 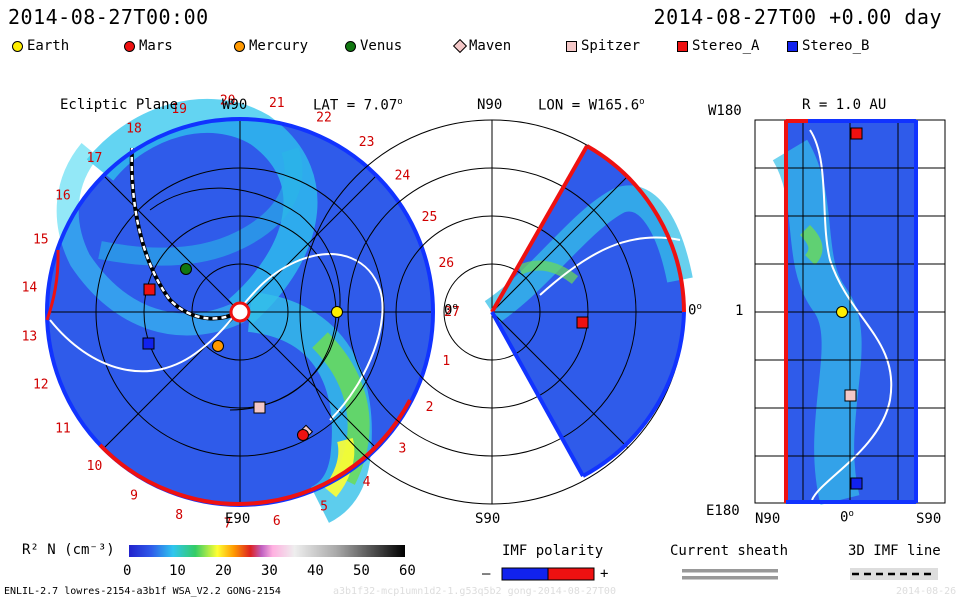 What do you see at coordinates (723, 511) in the screenshot?
I see `radial-bottom-left-label: E180` at bounding box center [723, 511].